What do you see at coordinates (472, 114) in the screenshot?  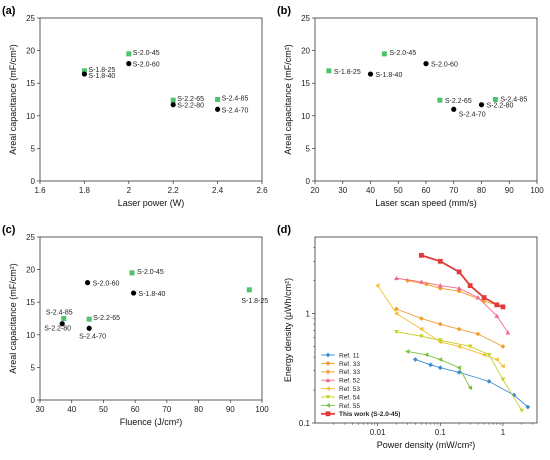 I see `point-label: S-2.4-70` at bounding box center [472, 114].